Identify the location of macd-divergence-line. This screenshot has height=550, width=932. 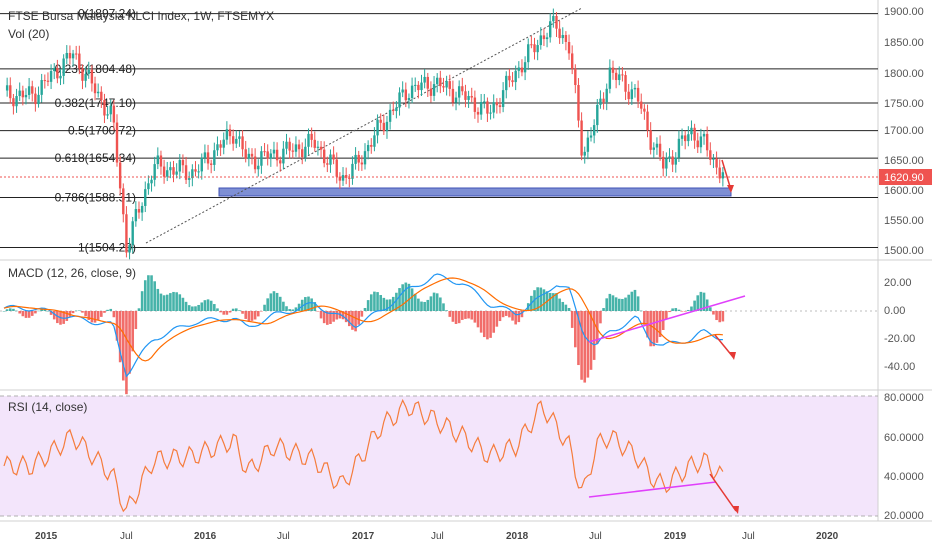
(667, 319).